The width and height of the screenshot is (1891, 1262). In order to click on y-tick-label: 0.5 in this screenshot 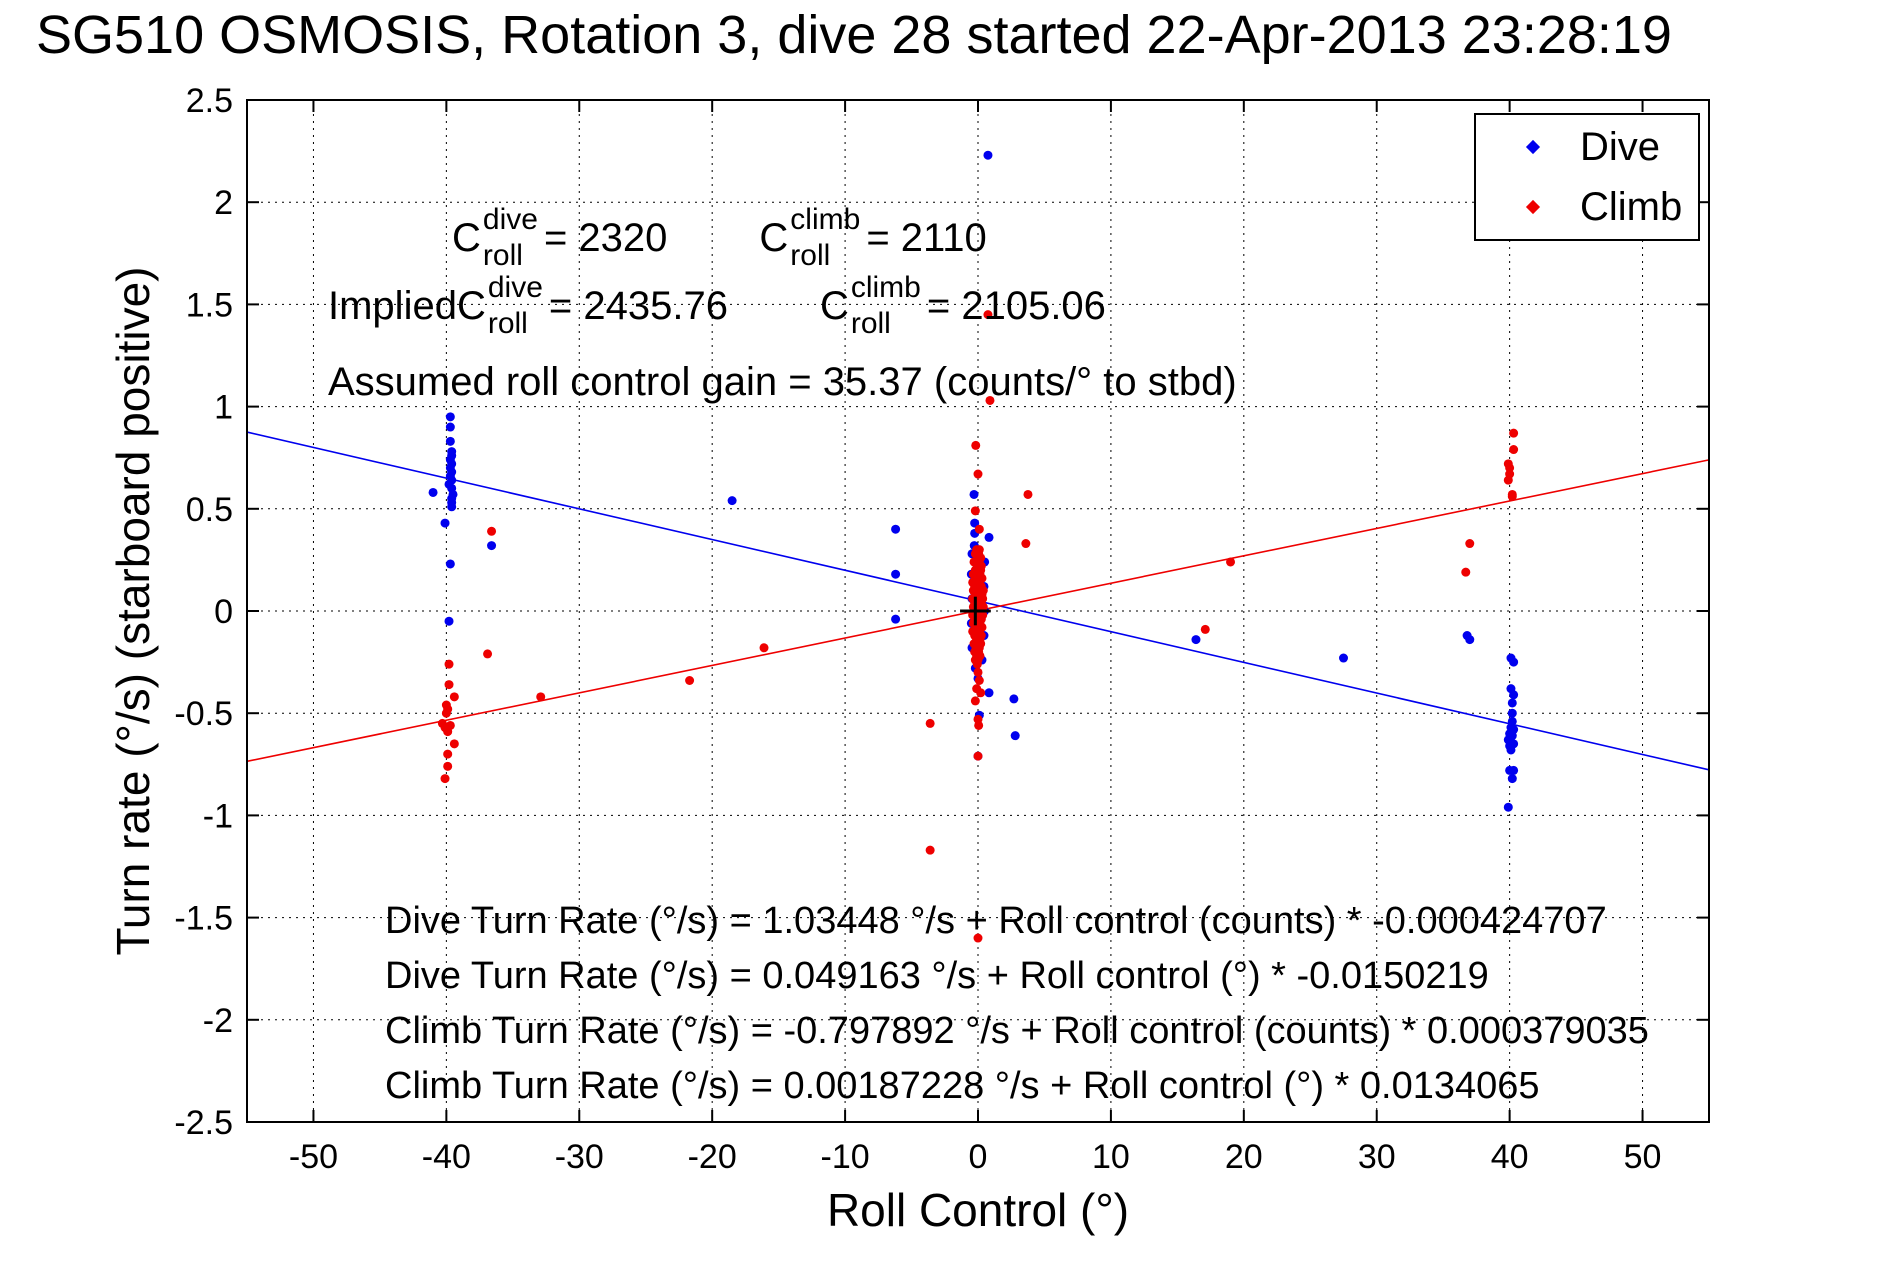, I will do `click(209, 510)`.